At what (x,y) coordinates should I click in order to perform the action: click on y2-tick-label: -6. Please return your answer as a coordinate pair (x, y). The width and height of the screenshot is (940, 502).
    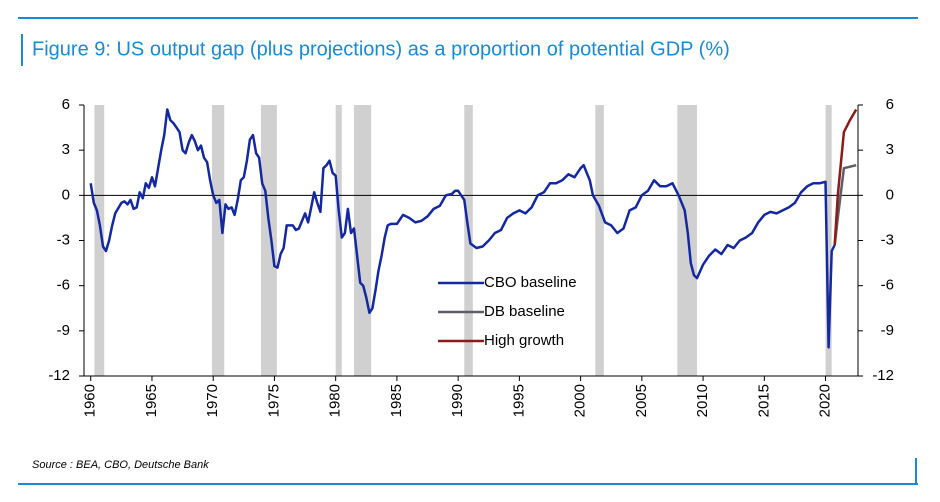
    Looking at the image, I should click on (887, 285).